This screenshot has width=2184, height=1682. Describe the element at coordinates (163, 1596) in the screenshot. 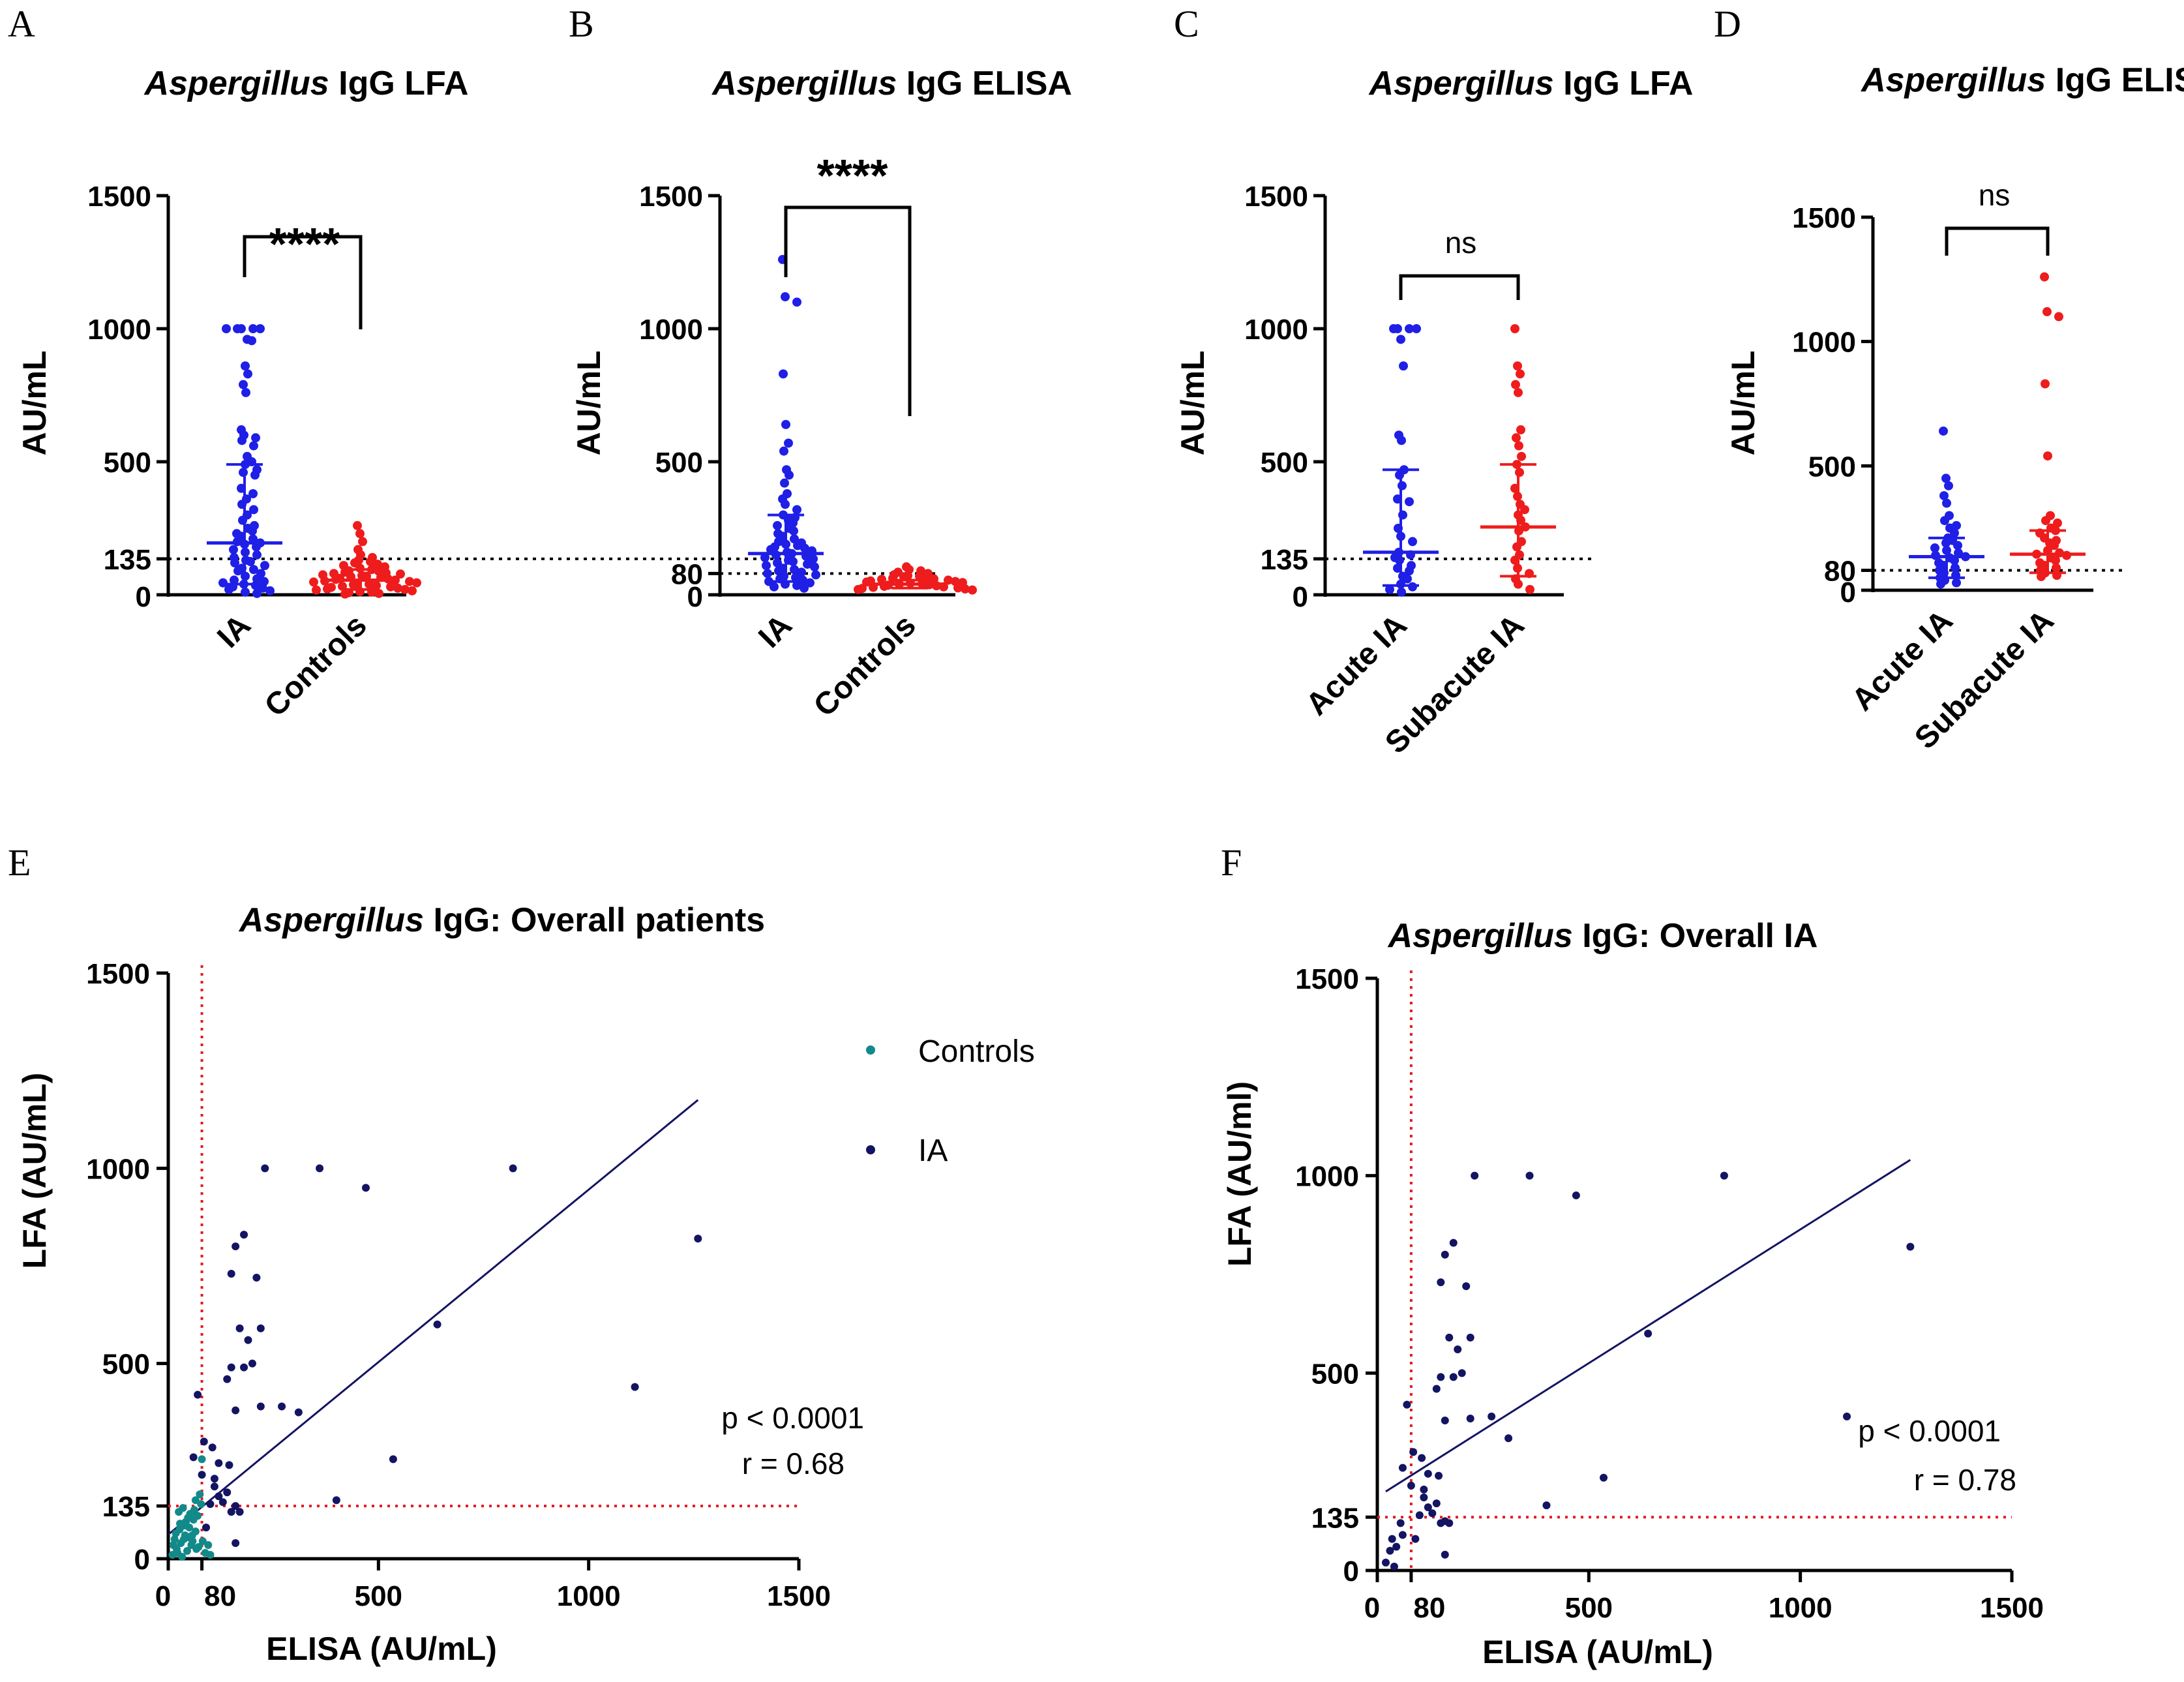

I see `panel-e-x-tick-label: 0` at that location.